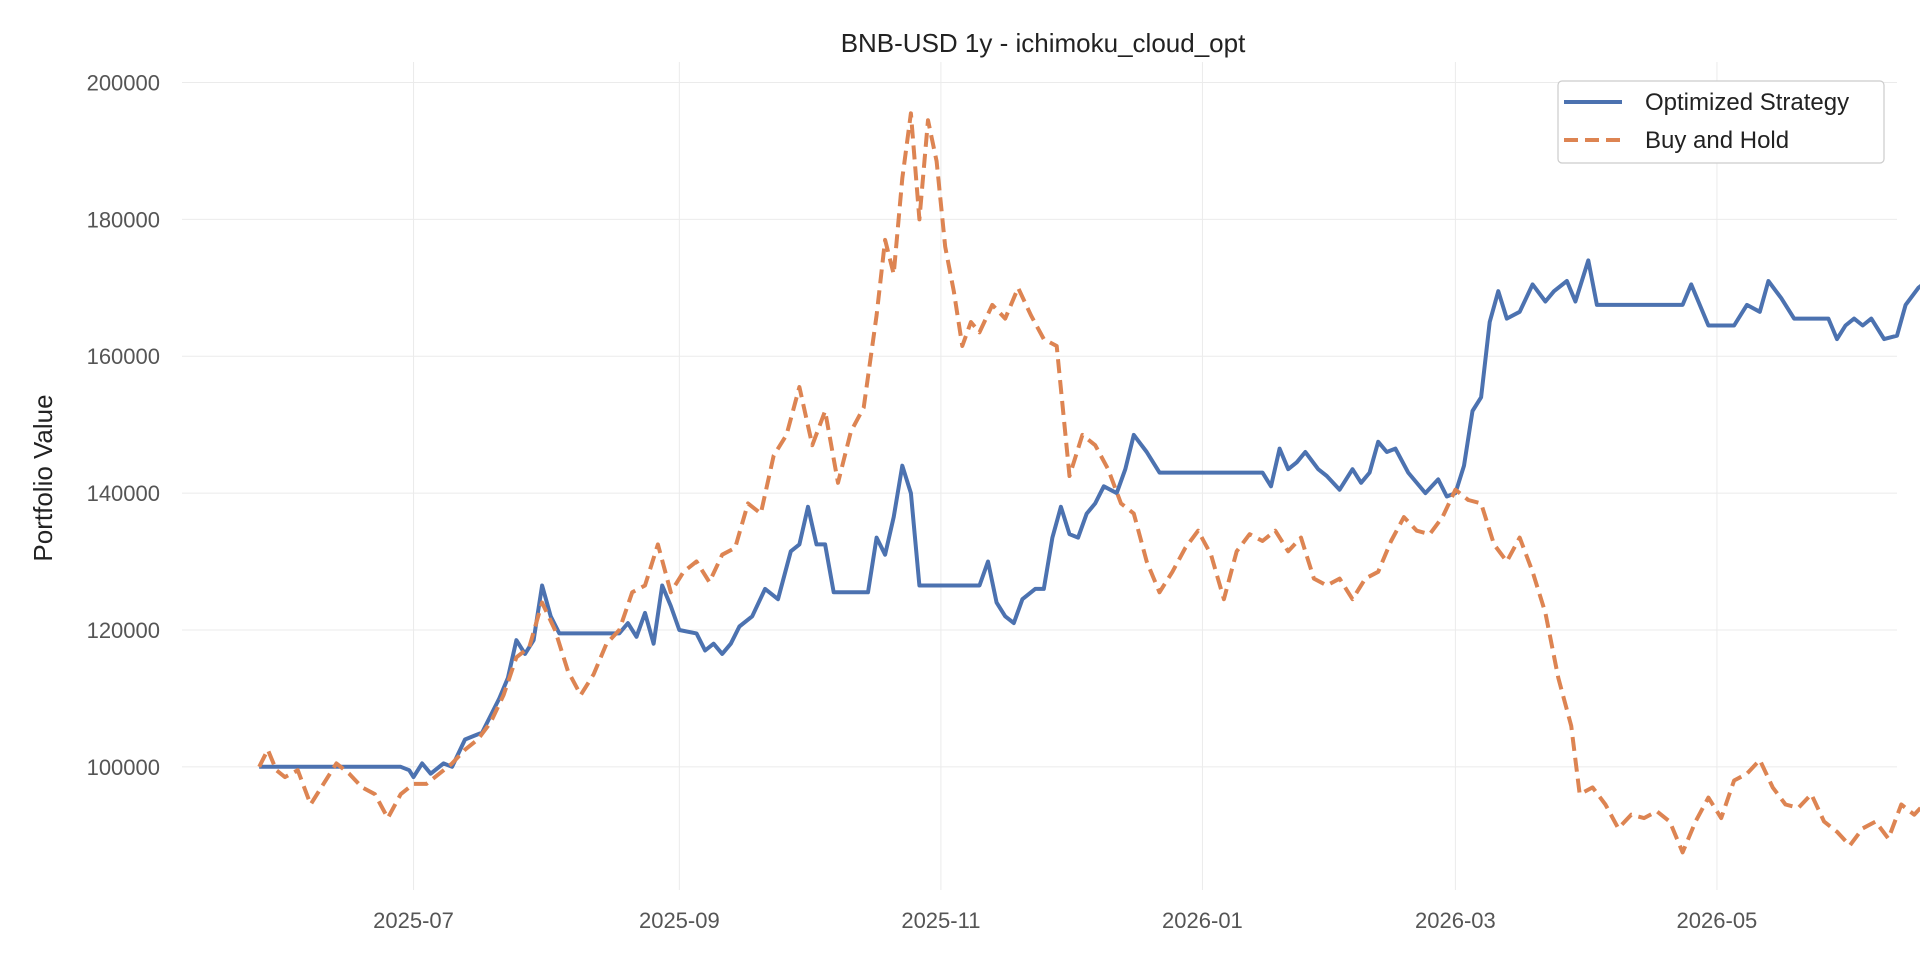 This screenshot has width=1920, height=960. Describe the element at coordinates (413, 920) in the screenshot. I see `x-tick-label: 2025-07` at that location.